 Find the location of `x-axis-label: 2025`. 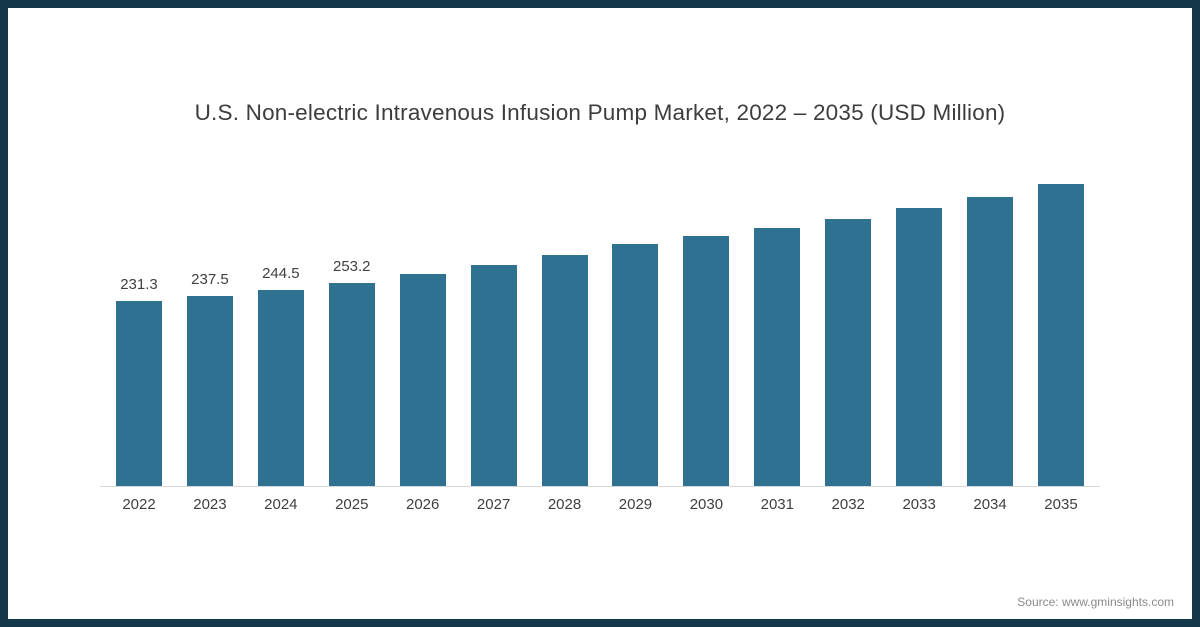

x-axis-label: 2025 is located at coordinates (352, 504).